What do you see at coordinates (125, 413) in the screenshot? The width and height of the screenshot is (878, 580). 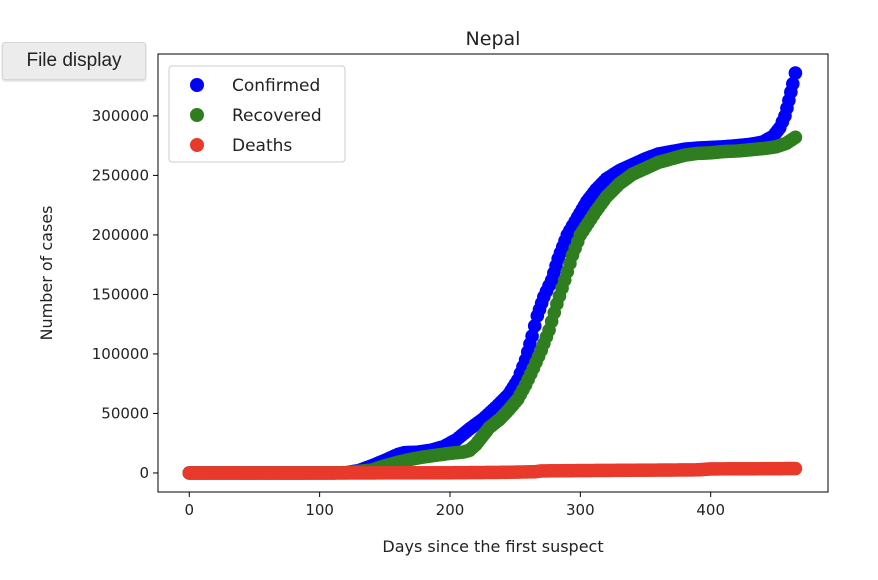 I see `y-tick-label: 50000` at bounding box center [125, 413].